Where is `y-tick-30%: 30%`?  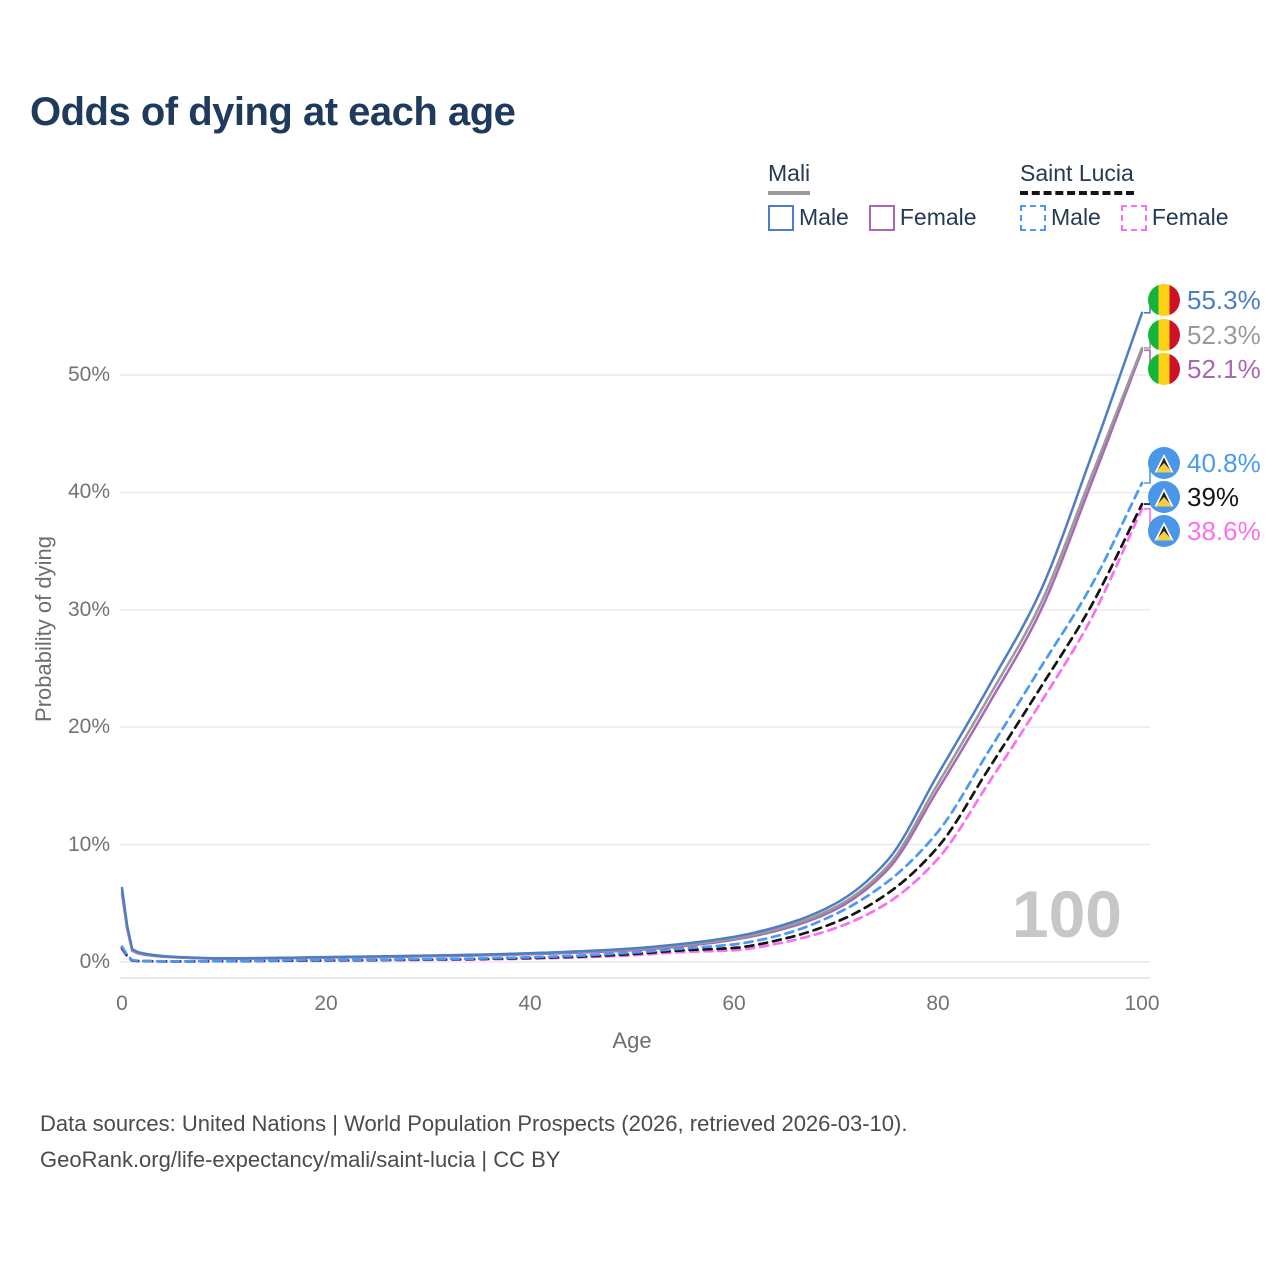 y-tick-30%: 30% is located at coordinates (88, 609).